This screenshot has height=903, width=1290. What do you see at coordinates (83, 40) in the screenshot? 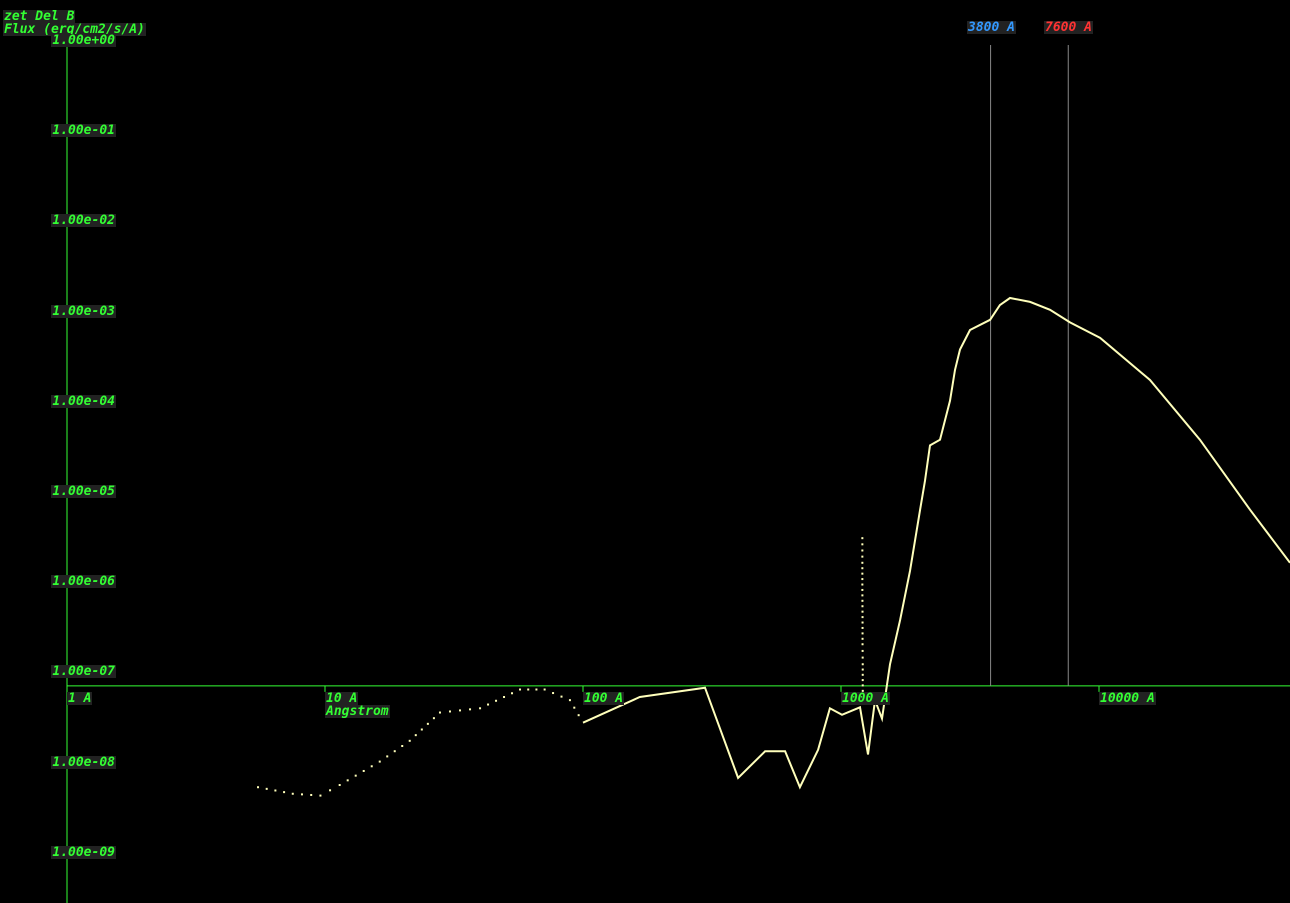
I see `y-tick-label: 1.00e+00` at bounding box center [83, 40].